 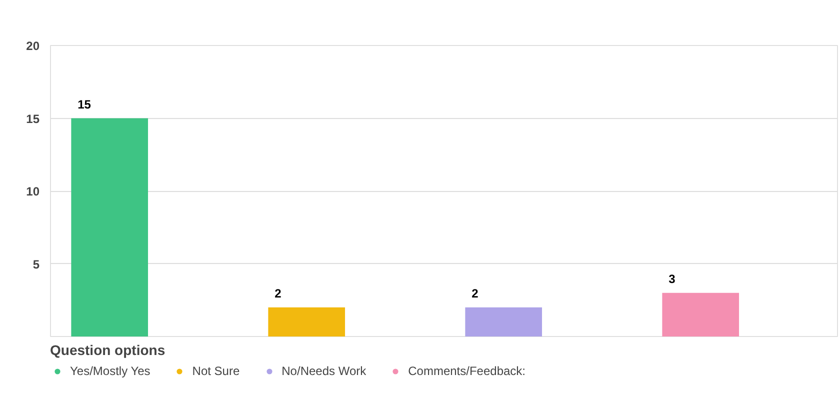 What do you see at coordinates (324, 371) in the screenshot?
I see `legend-label: No/Needs Work` at bounding box center [324, 371].